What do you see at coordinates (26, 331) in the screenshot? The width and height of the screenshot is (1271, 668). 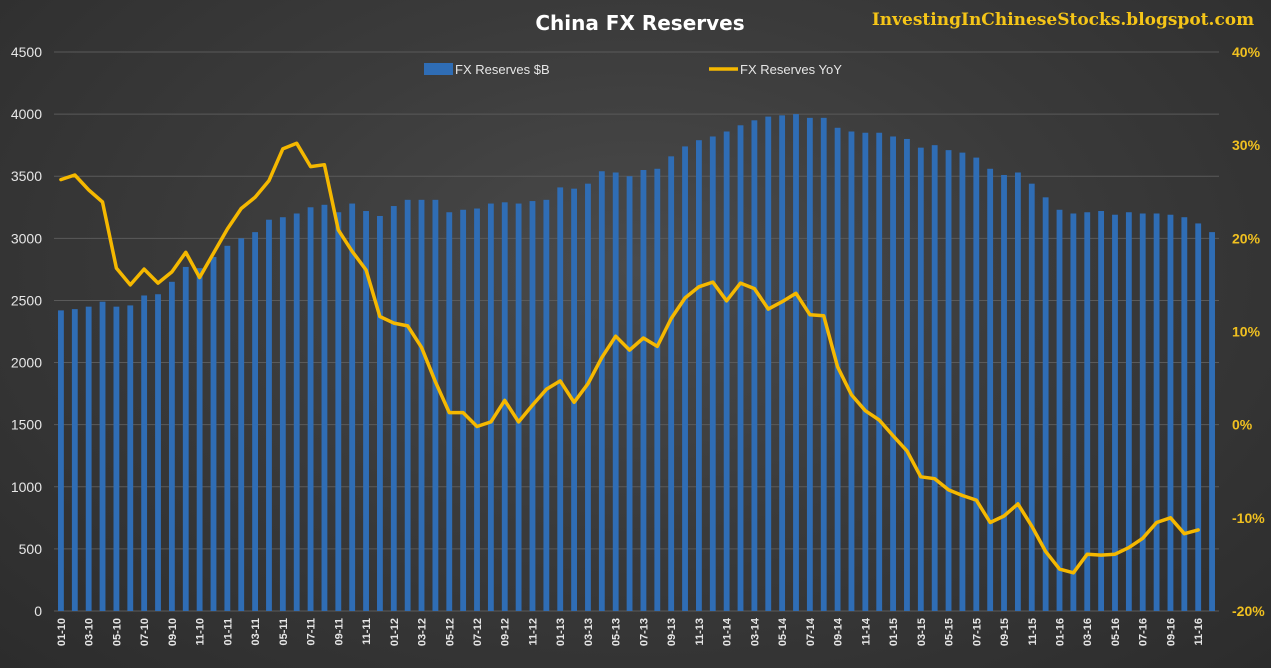 I see `left-axis: 0 500 1000 1500 2000 2500 3000 3500 4000 4500` at bounding box center [26, 331].